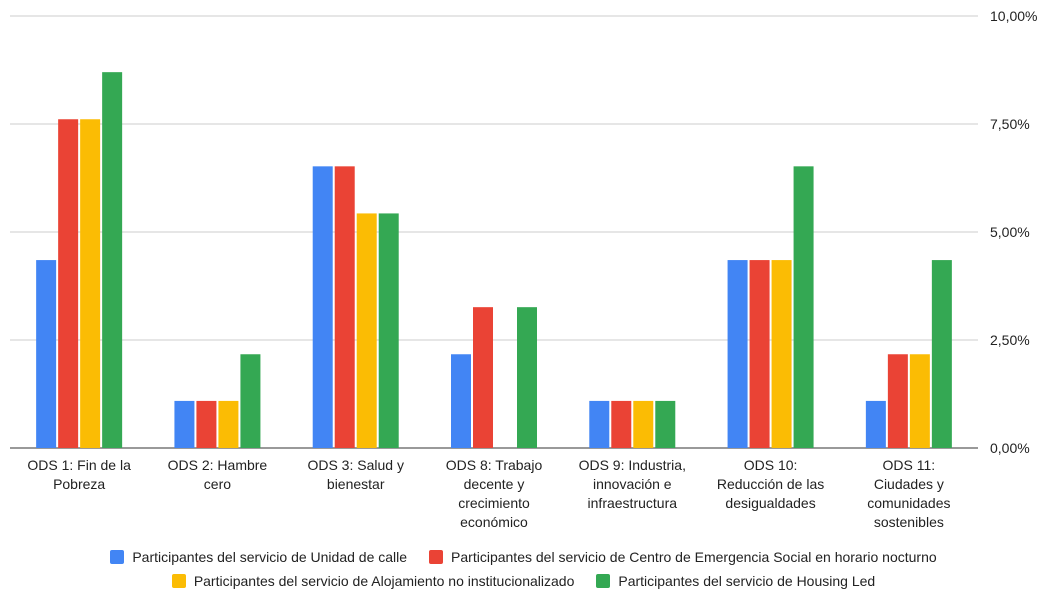 The image size is (1047, 593). I want to click on x-category-label: ODS 10: Reducción de las desigualdades, so click(770, 484).